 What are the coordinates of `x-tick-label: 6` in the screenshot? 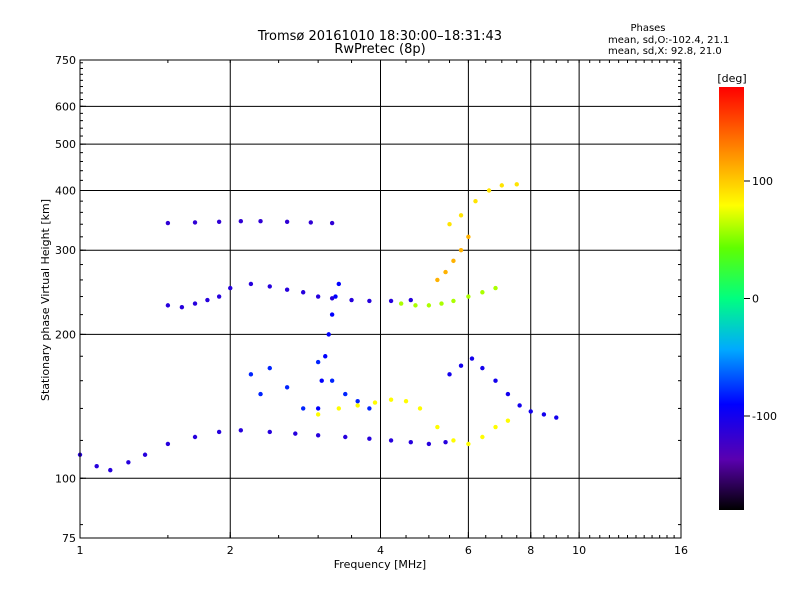 It's located at (468, 550).